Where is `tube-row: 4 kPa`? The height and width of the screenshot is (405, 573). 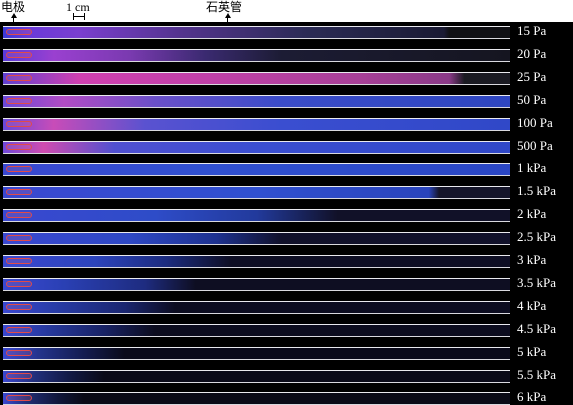
tube-row: 4 kPa is located at coordinates (286, 309).